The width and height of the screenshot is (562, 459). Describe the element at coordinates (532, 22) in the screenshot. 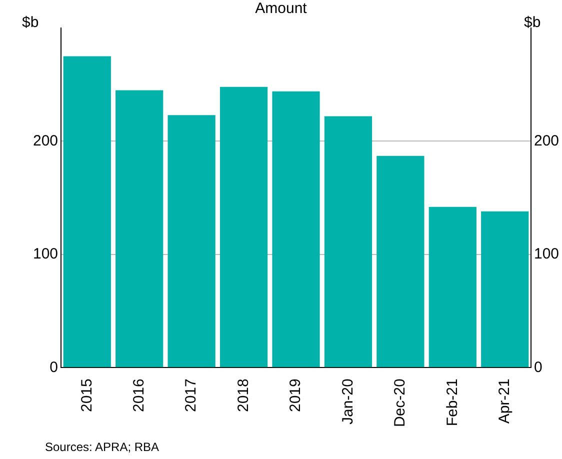

I see `y2-axis-title: $b` at that location.